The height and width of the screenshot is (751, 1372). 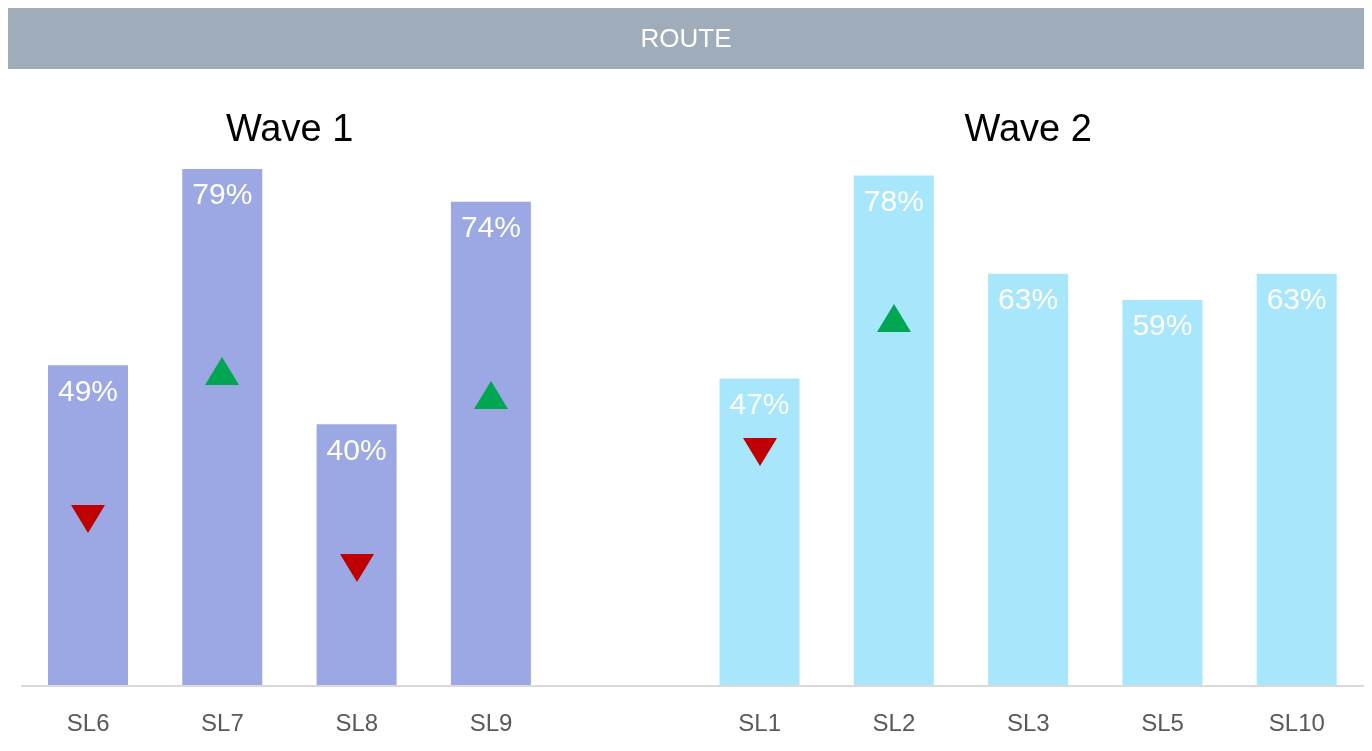 I want to click on x-tick-label: SL2, so click(x=894, y=723).